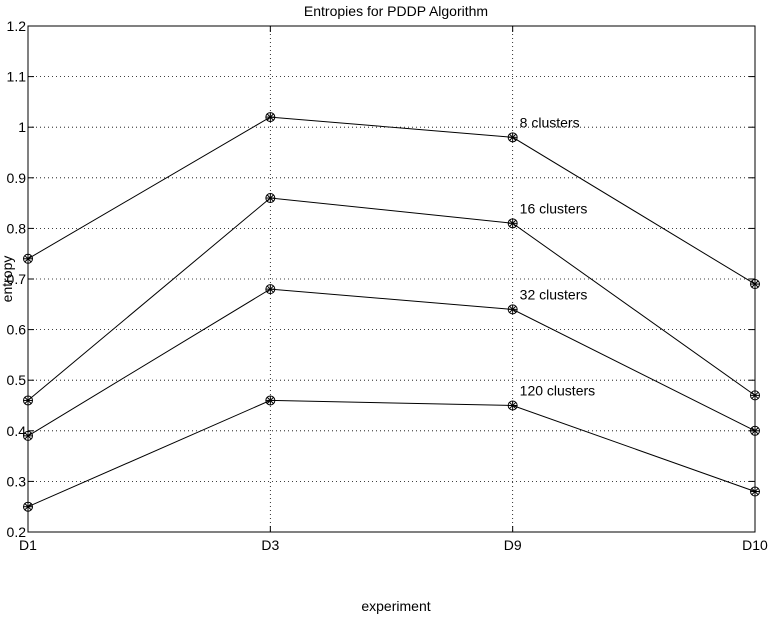  I want to click on y-tick-label: 0.3, so click(17, 481).